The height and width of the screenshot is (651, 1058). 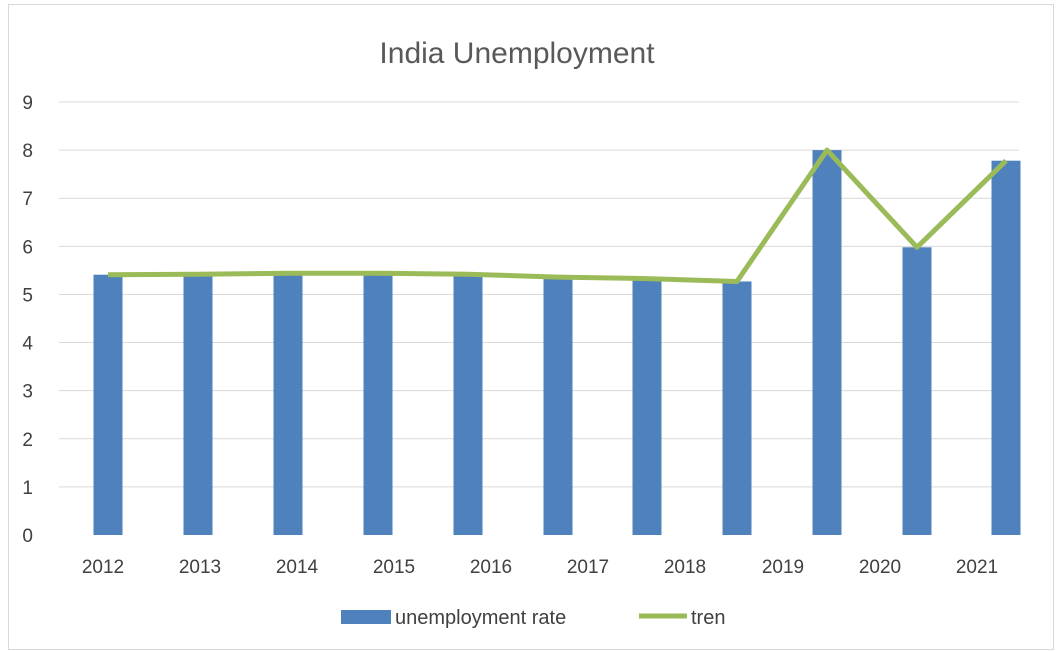 What do you see at coordinates (394, 567) in the screenshot?
I see `x-tick-label: 2015` at bounding box center [394, 567].